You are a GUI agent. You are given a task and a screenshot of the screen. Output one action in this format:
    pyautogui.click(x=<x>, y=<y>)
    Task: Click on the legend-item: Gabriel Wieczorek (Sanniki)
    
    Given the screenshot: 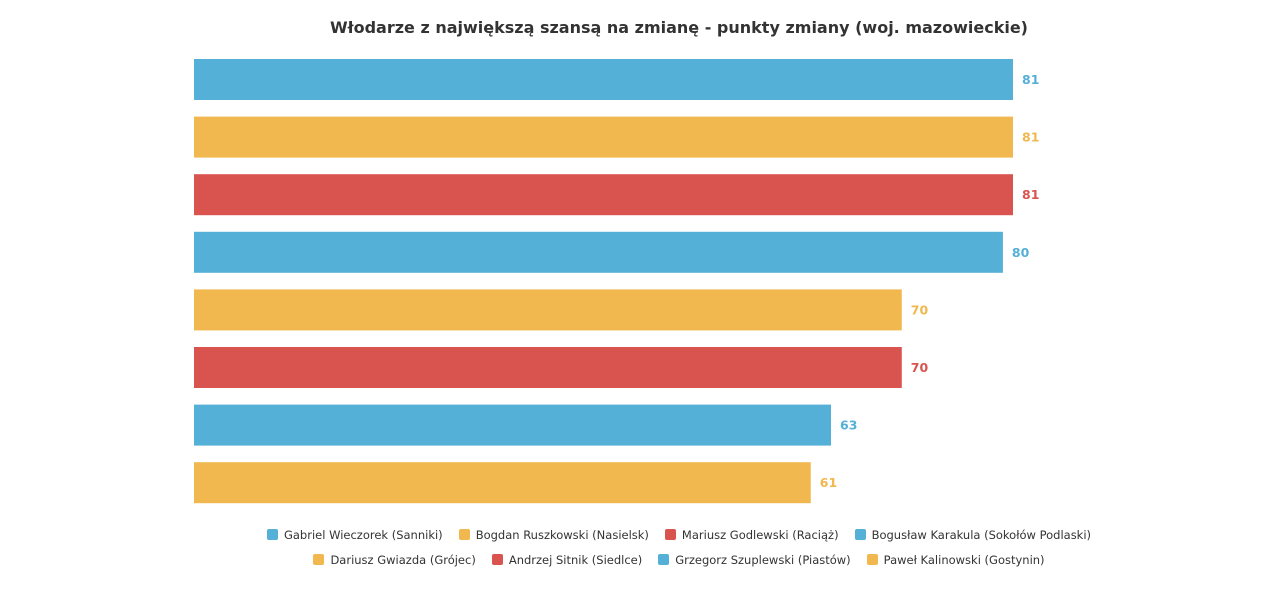 What is the action you would take?
    pyautogui.click(x=354, y=535)
    